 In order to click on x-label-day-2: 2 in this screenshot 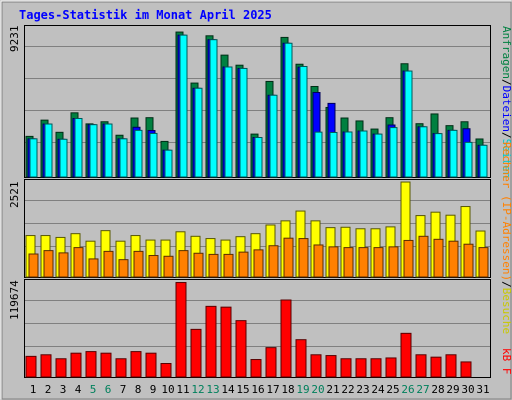, I will do `click(48, 389)`.